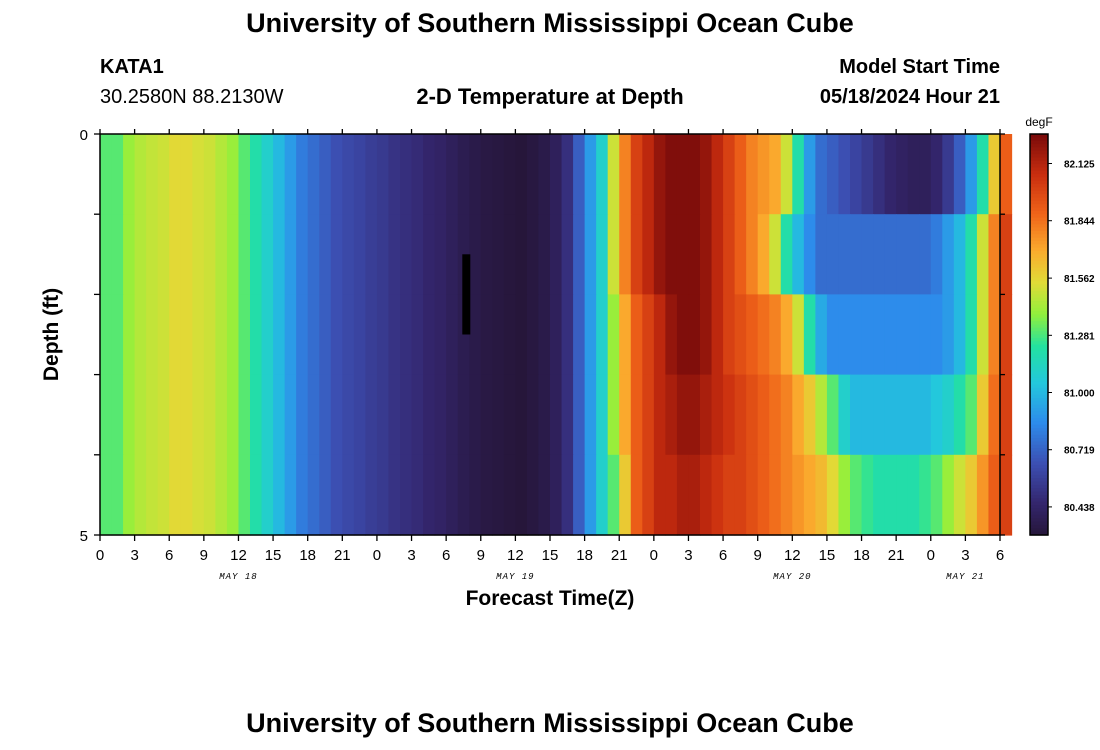  What do you see at coordinates (919, 67) in the screenshot?
I see `model-start-label: Model Start Time` at bounding box center [919, 67].